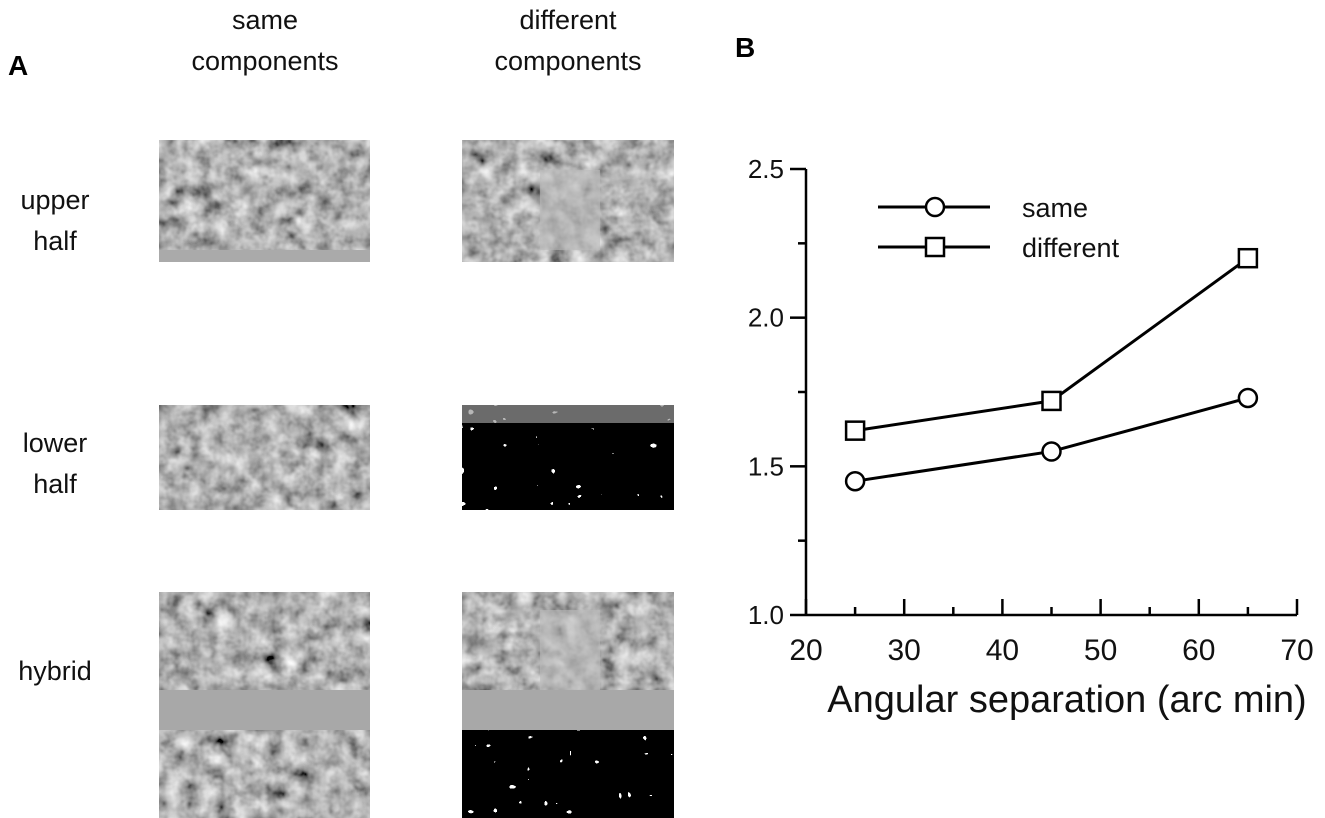 This screenshot has width=1325, height=818. I want to click on row-label: lower half, so click(55, 463).